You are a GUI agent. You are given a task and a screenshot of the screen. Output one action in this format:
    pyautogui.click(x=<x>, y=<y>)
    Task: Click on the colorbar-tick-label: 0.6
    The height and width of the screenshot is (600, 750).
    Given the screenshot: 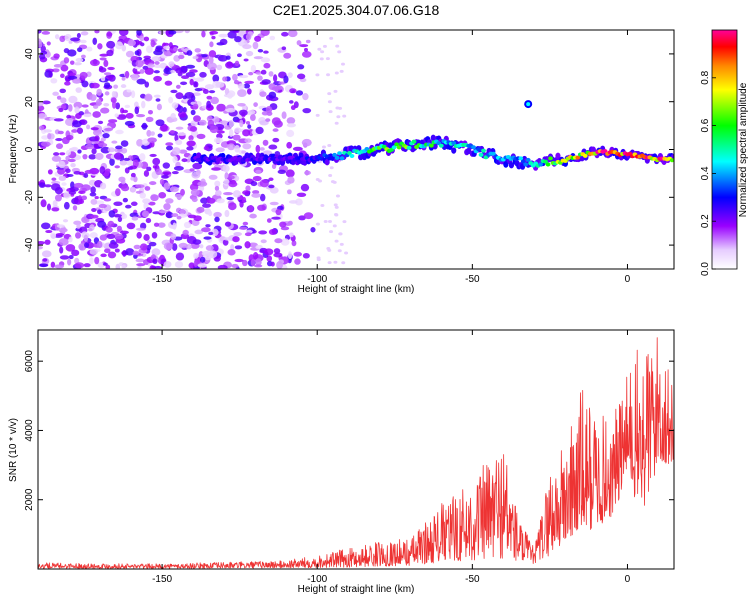 What is the action you would take?
    pyautogui.click(x=705, y=125)
    